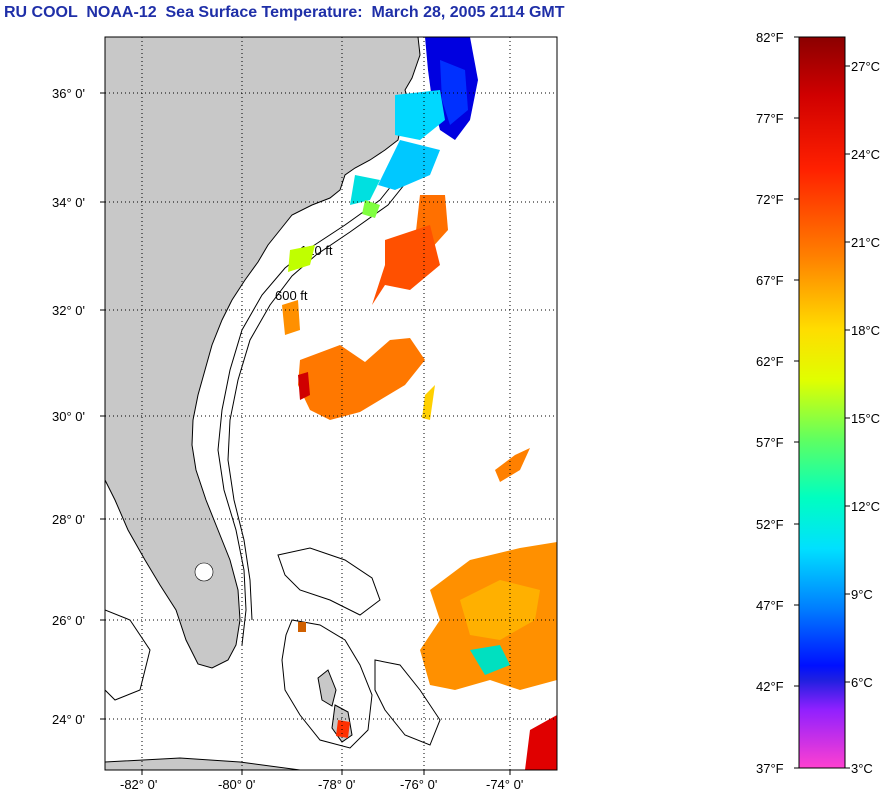 This screenshot has width=889, height=793. Describe the element at coordinates (203, 763) in the screenshot. I see `land-cuba` at that location.